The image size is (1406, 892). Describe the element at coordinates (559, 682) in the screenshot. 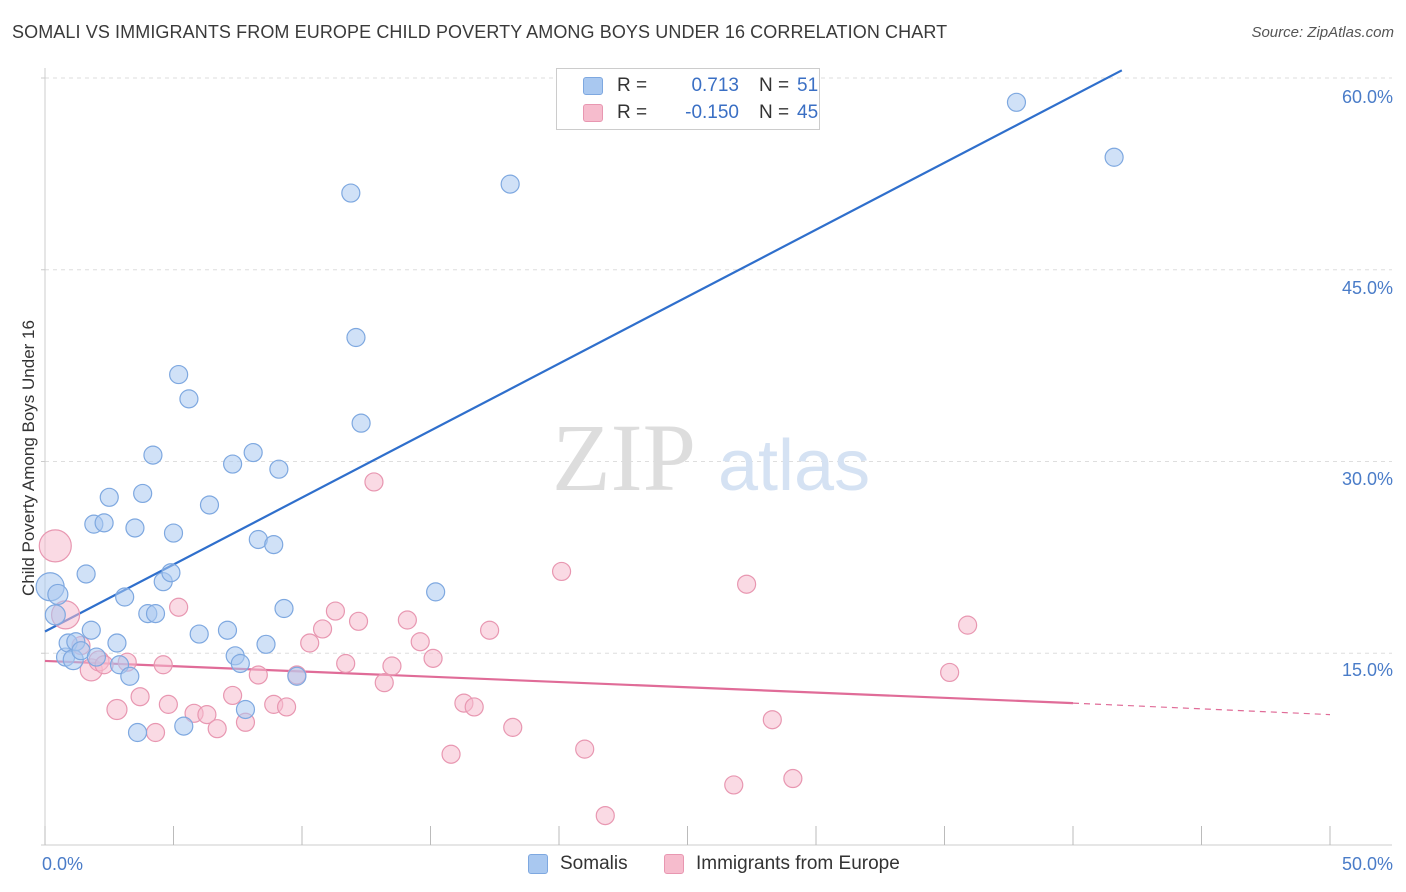

I see `europe-trend-line` at that location.